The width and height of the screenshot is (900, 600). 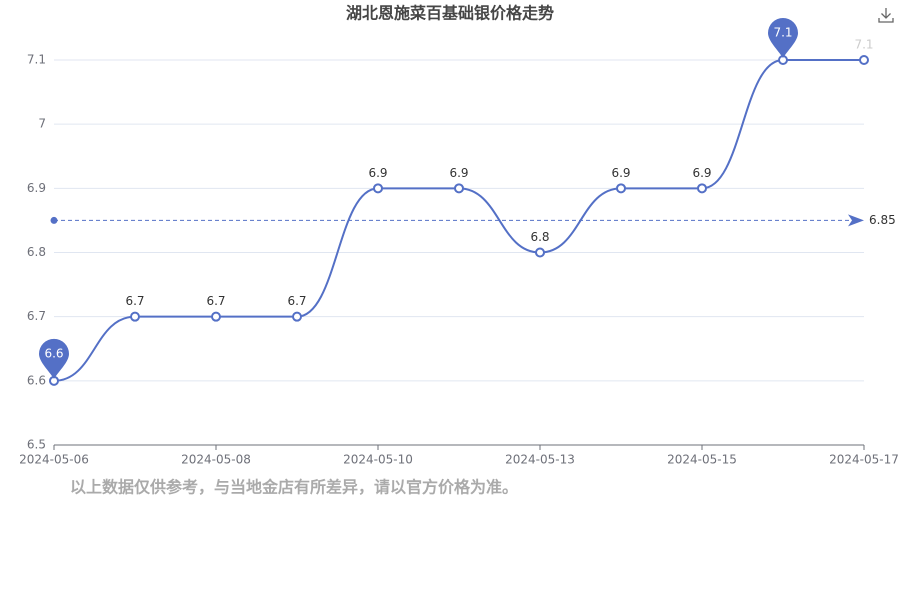 What do you see at coordinates (36, 380) in the screenshot?
I see `y-tick-label: 6.6` at bounding box center [36, 380].